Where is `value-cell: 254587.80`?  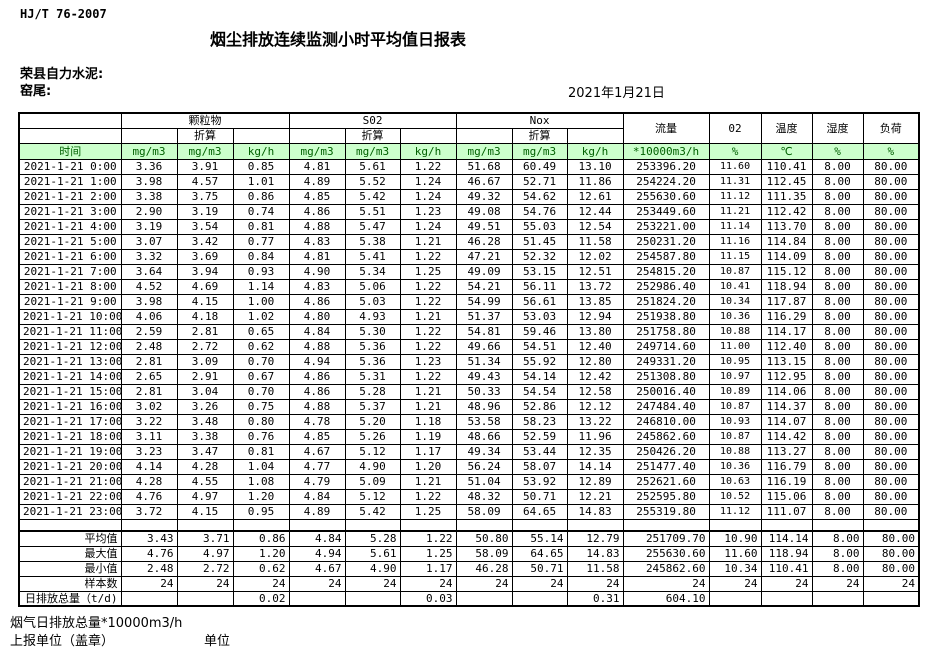 value-cell: 254587.80 is located at coordinates (666, 256).